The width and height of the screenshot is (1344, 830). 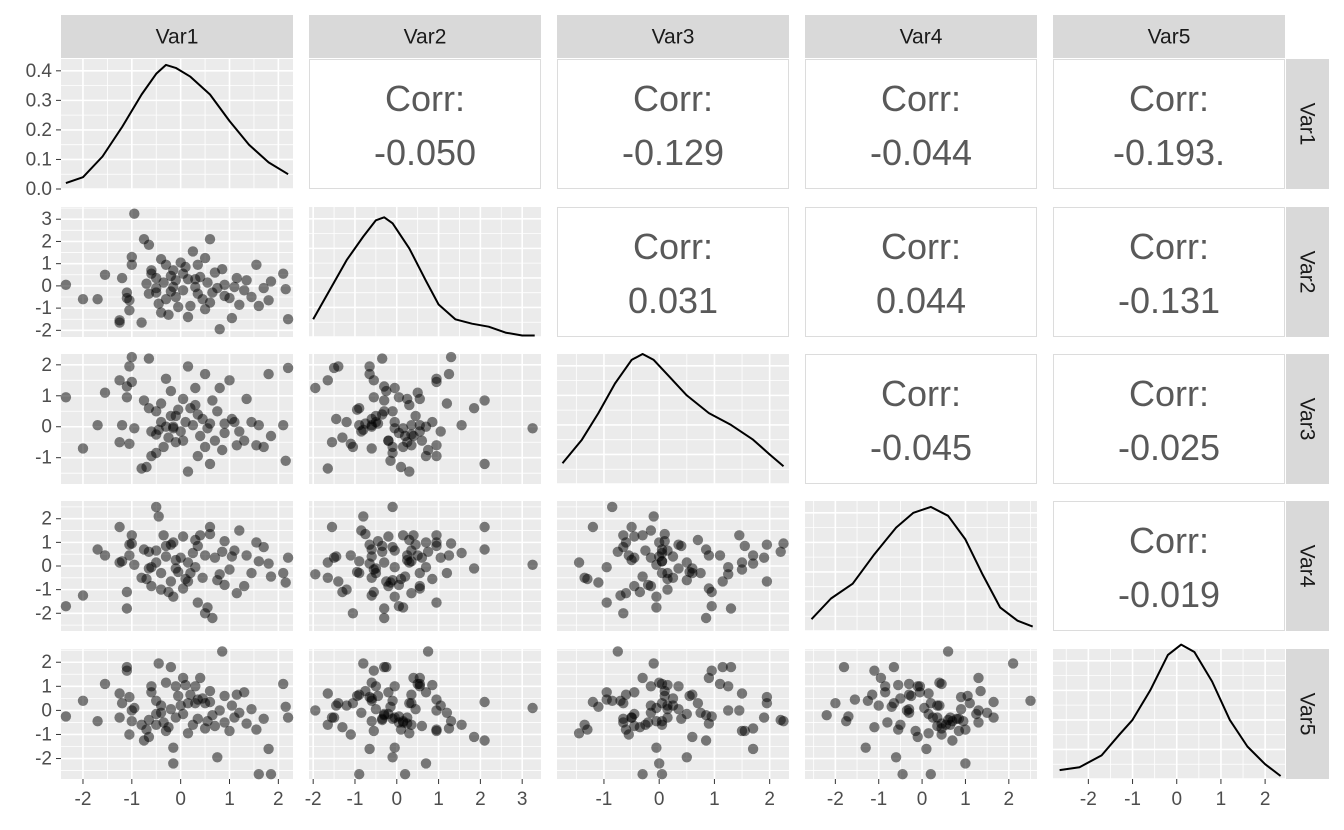 What do you see at coordinates (43, 590) in the screenshot?
I see `y-tick-label: -1` at bounding box center [43, 590].